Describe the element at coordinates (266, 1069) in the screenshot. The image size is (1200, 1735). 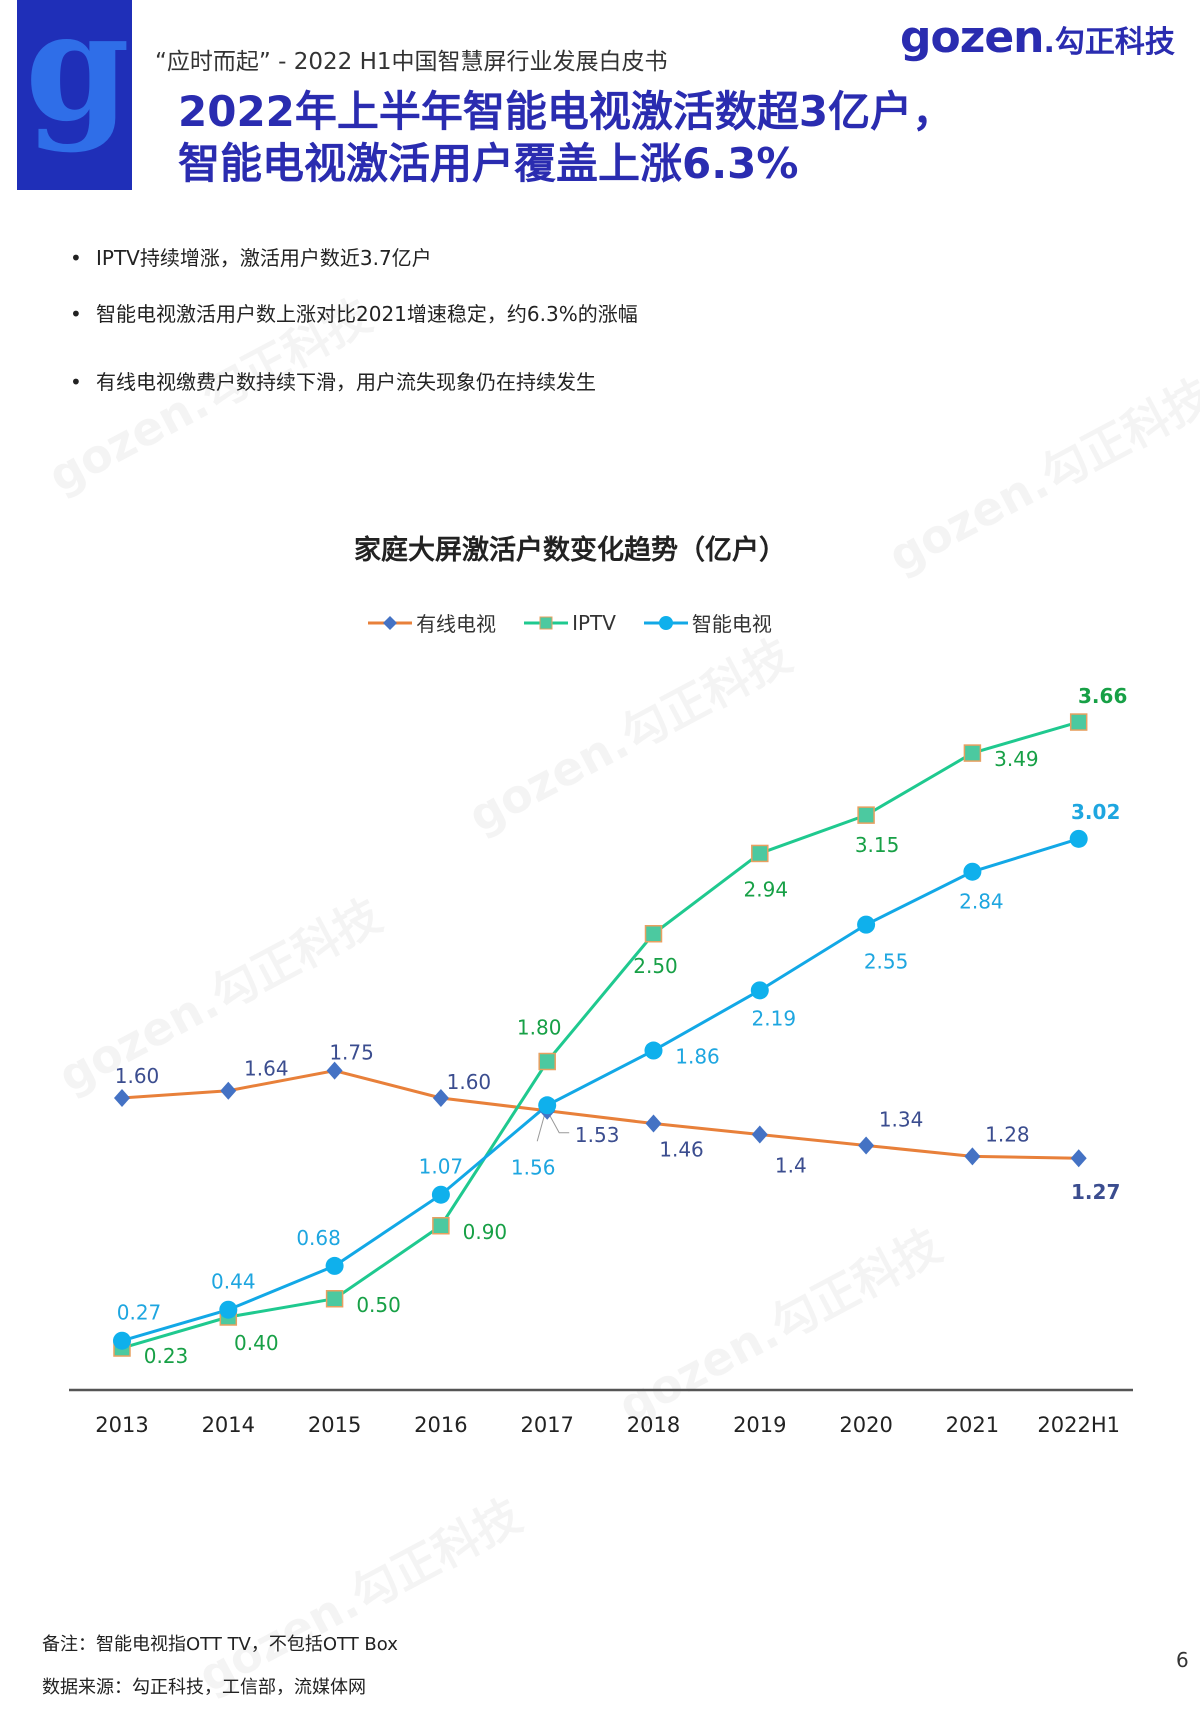
I see `data-label: 1.64` at that location.